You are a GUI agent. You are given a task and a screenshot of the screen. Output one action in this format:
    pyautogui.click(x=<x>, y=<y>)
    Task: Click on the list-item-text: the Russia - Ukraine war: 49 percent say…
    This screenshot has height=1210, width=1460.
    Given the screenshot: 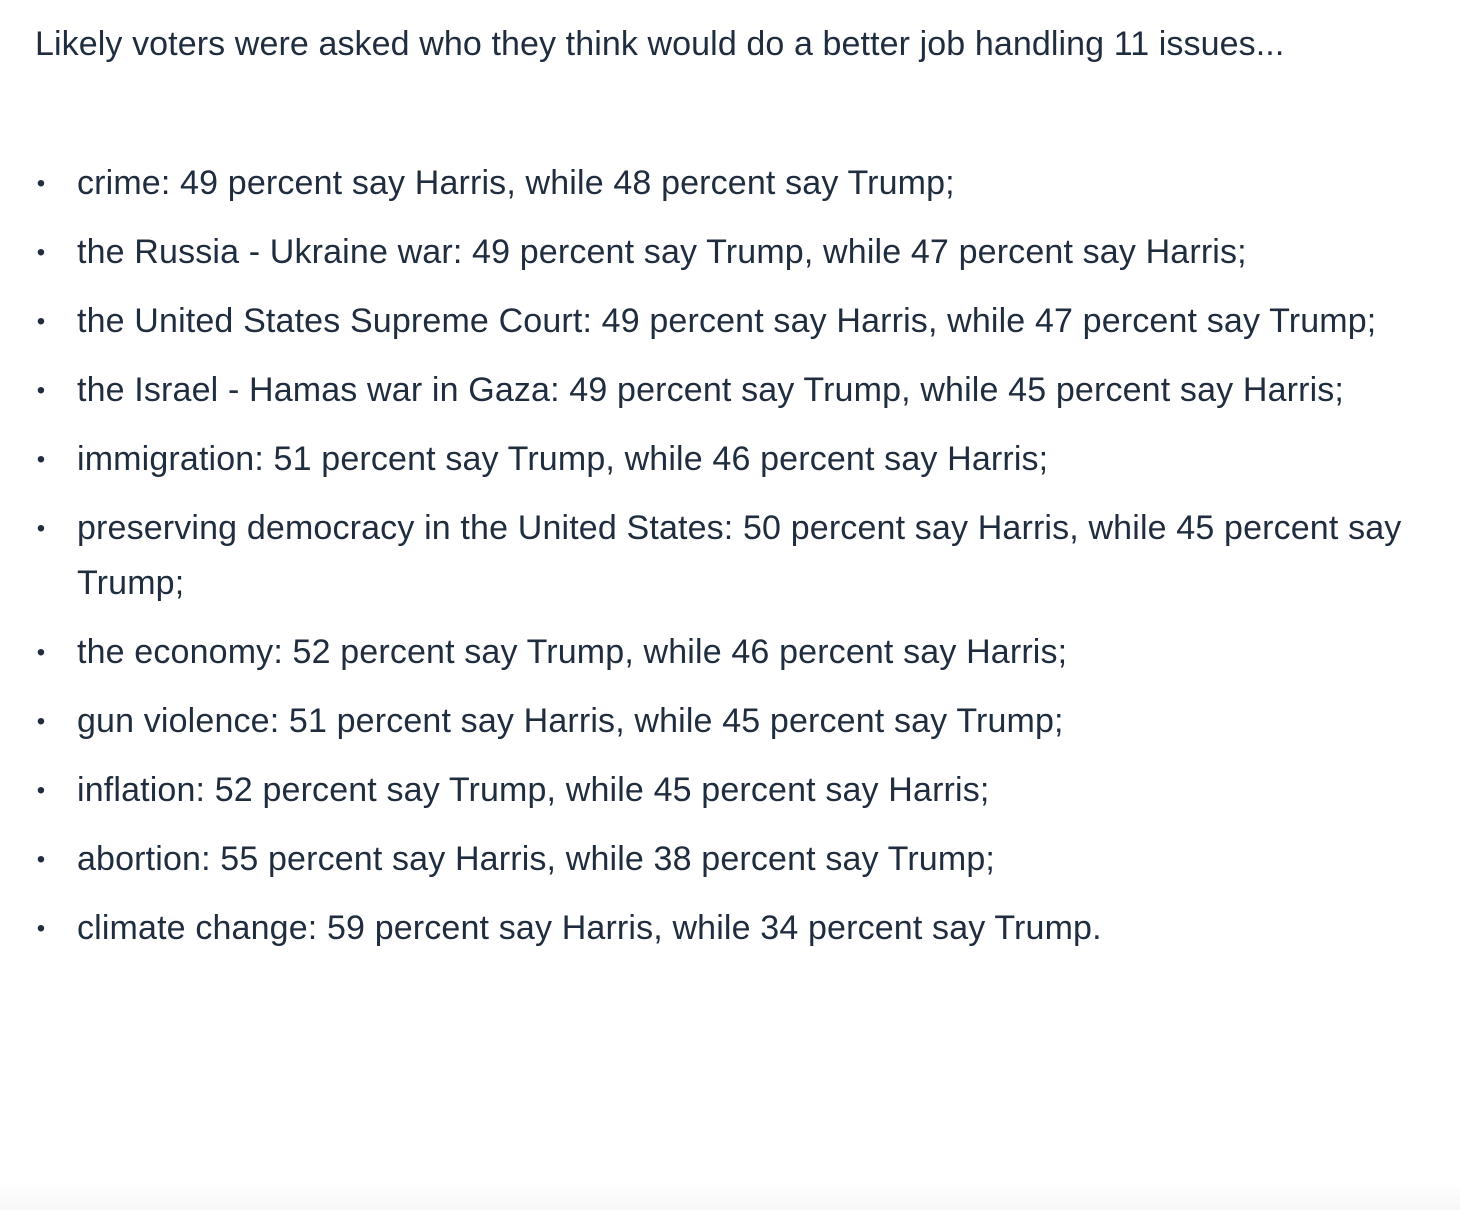 What is the action you would take?
    pyautogui.click(x=662, y=252)
    